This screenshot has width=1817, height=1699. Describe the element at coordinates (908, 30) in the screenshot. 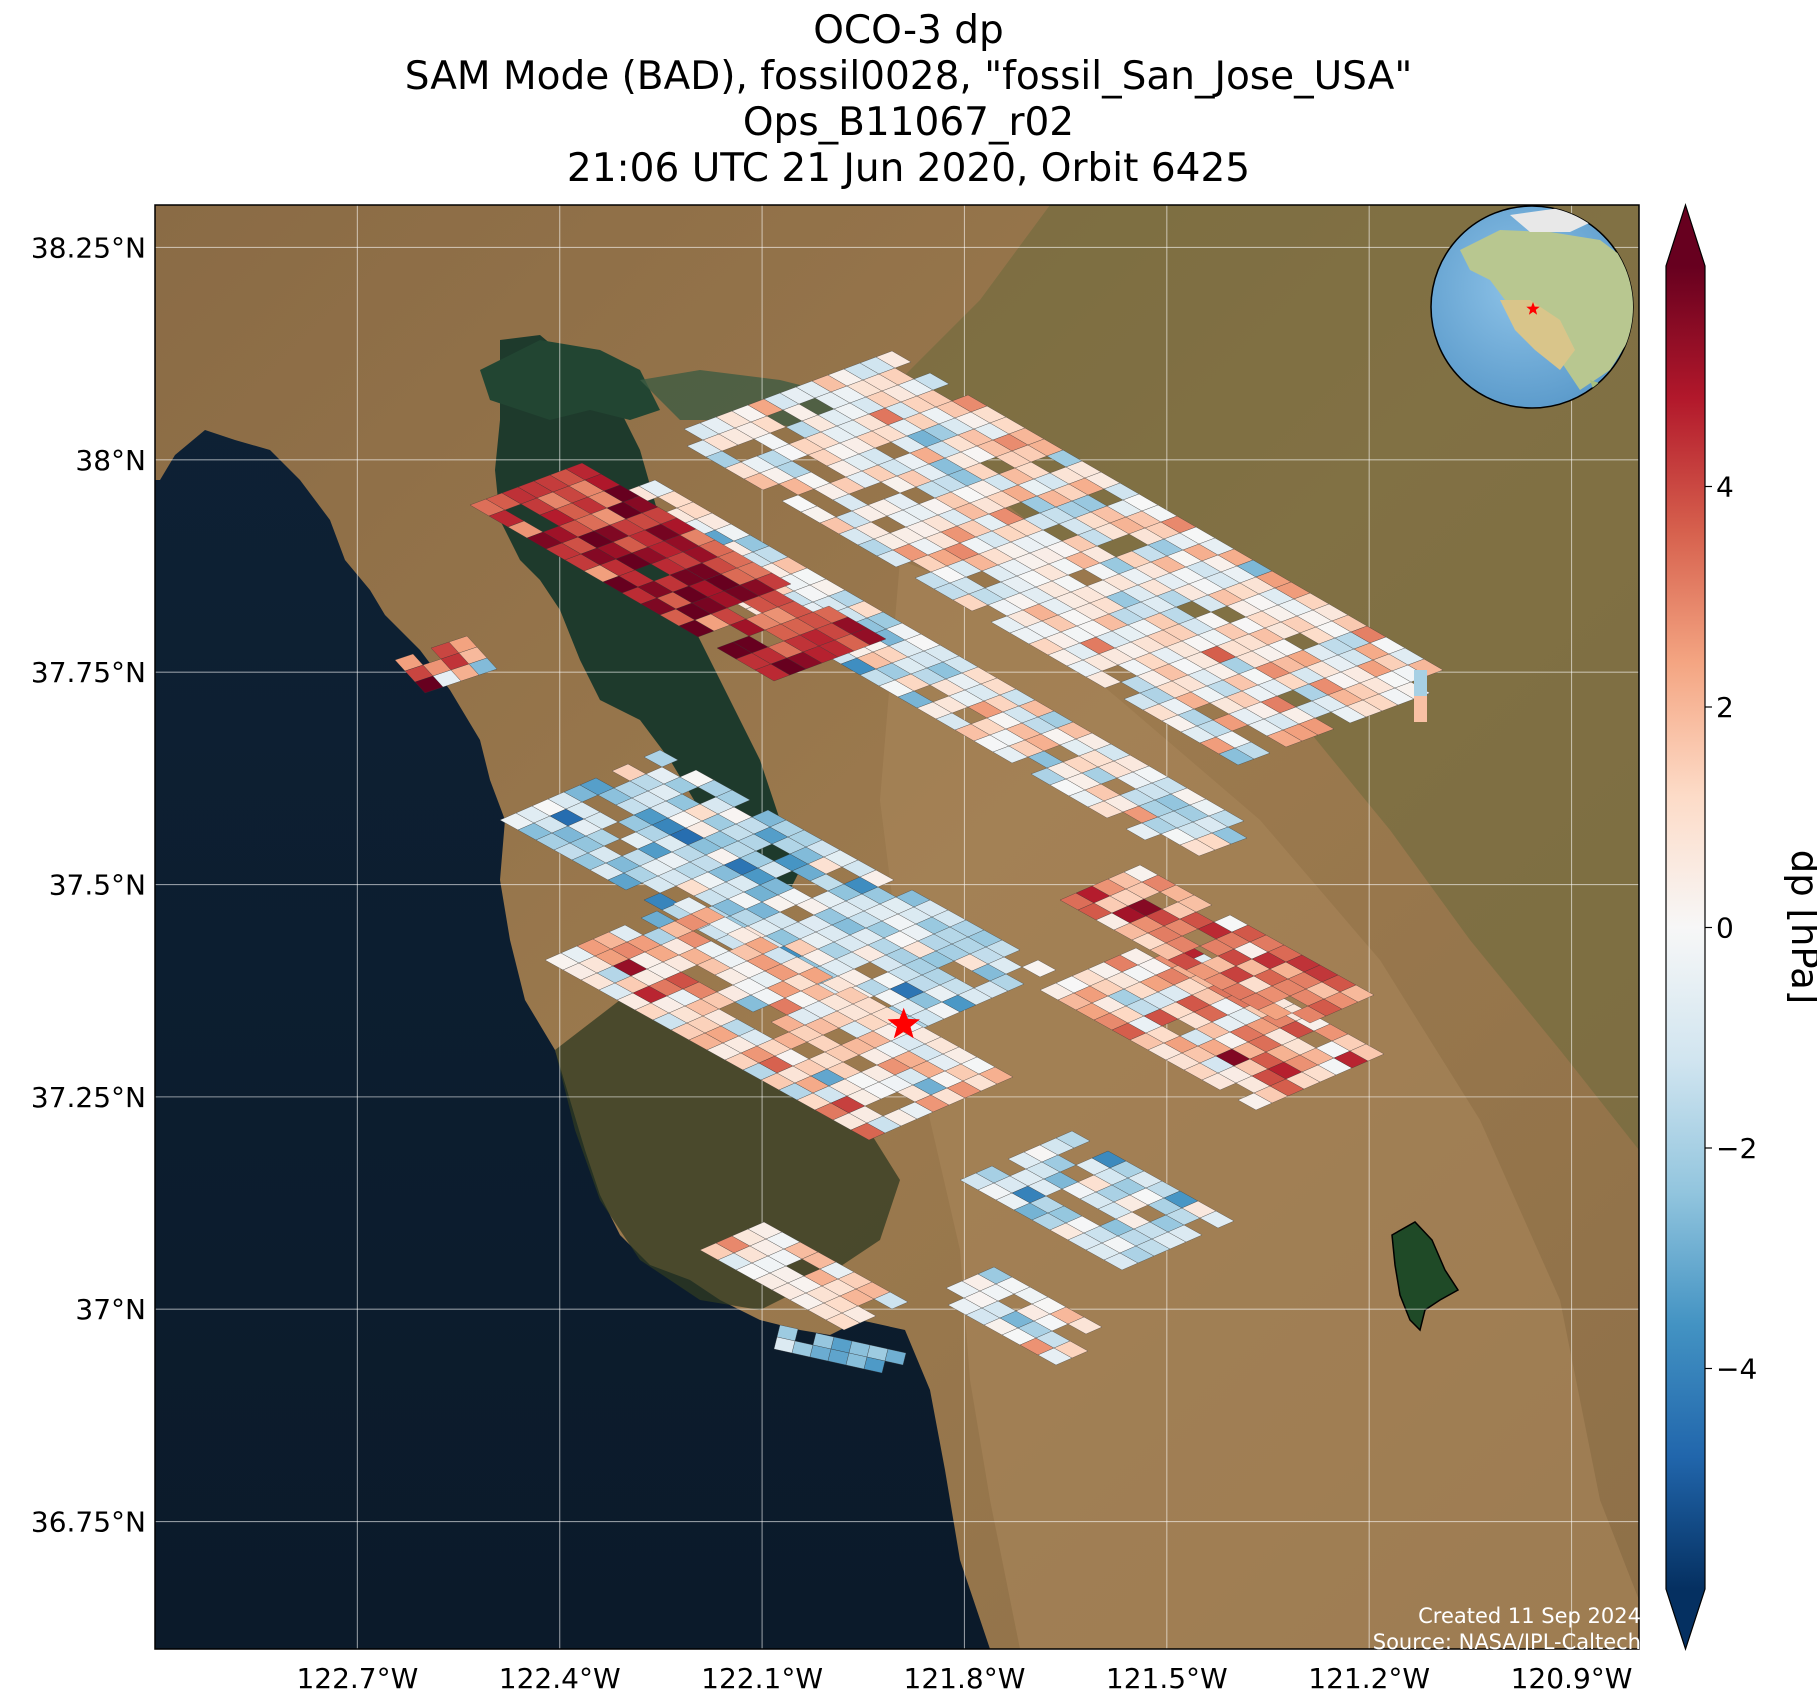

I see `title-line-1: OCO-3 dp` at that location.